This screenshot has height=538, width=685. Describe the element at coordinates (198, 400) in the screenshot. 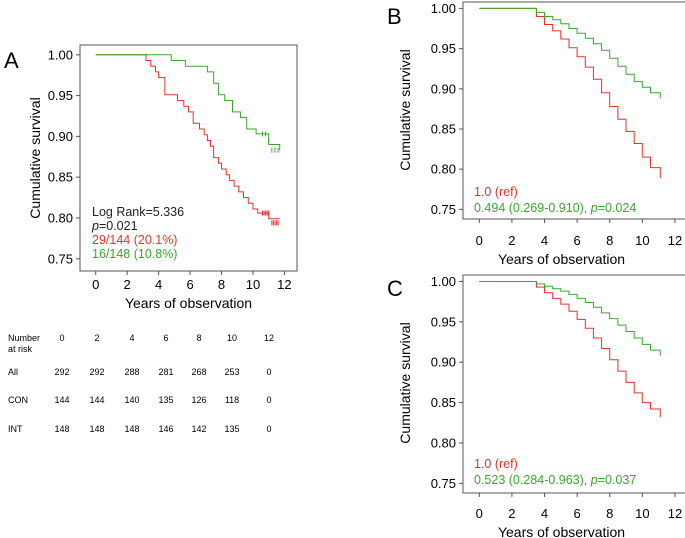

I see `risk-value: 126` at that location.